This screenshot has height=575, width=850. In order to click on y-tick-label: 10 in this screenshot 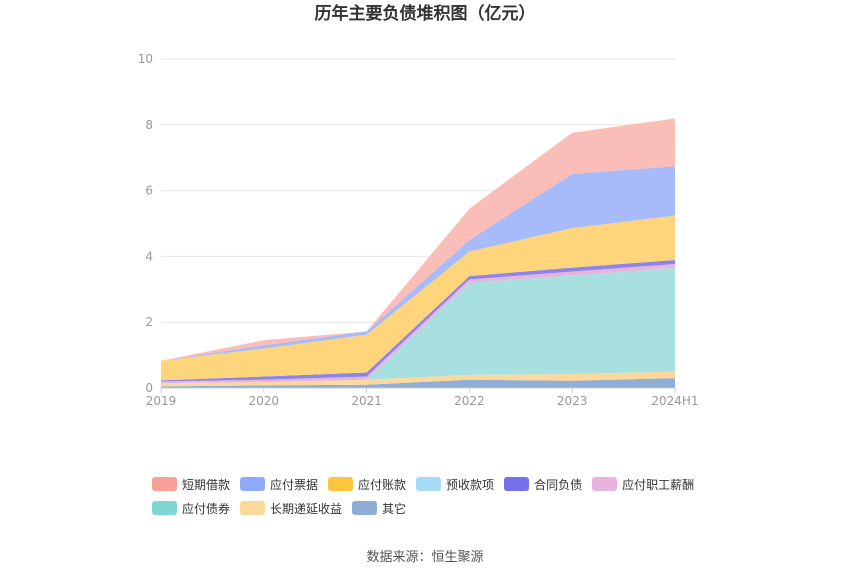, I will do `click(145, 59)`.